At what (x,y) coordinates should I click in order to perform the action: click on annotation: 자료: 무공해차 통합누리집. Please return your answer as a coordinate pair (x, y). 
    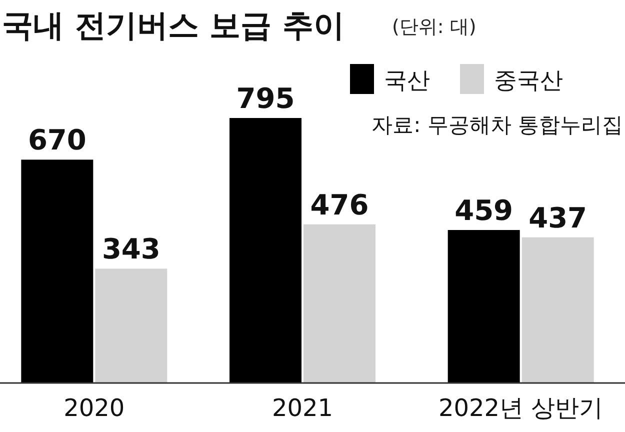
    Looking at the image, I should click on (497, 125).